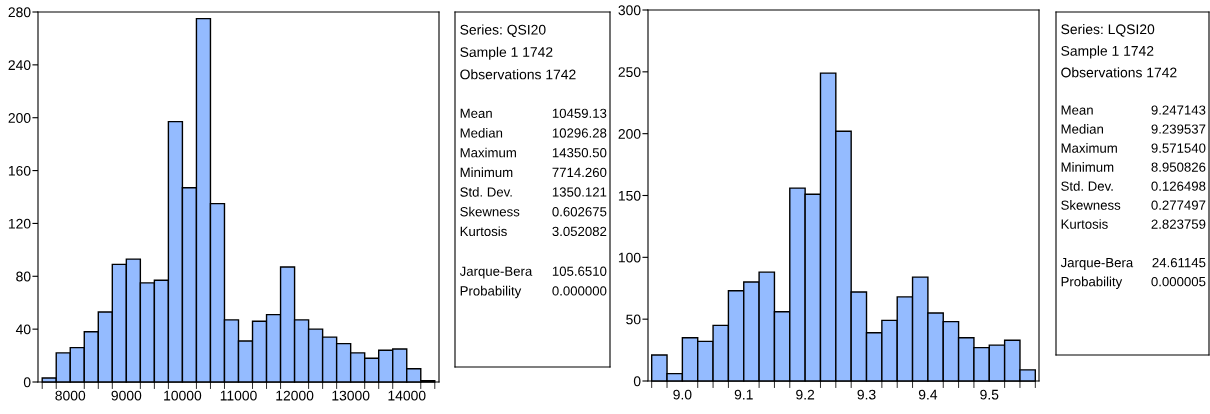  I want to click on text: 2.823759, so click(1178, 224).